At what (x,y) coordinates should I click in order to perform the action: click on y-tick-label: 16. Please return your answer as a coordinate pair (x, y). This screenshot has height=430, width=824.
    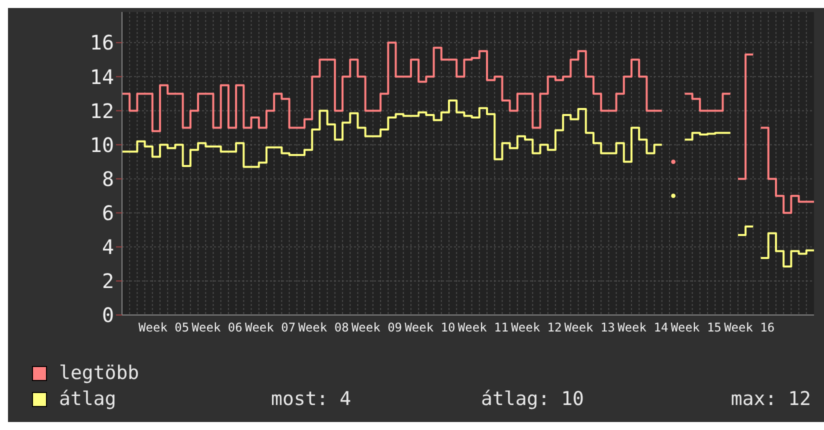
    Looking at the image, I should click on (102, 42).